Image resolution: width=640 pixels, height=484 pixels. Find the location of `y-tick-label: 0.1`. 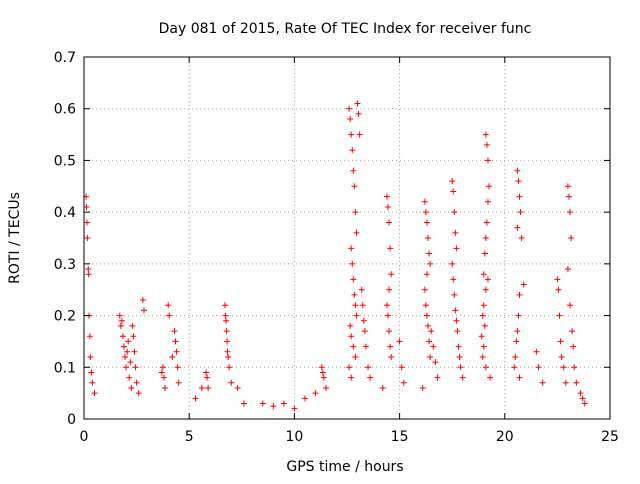

y-tick-label: 0.1 is located at coordinates (65, 368).